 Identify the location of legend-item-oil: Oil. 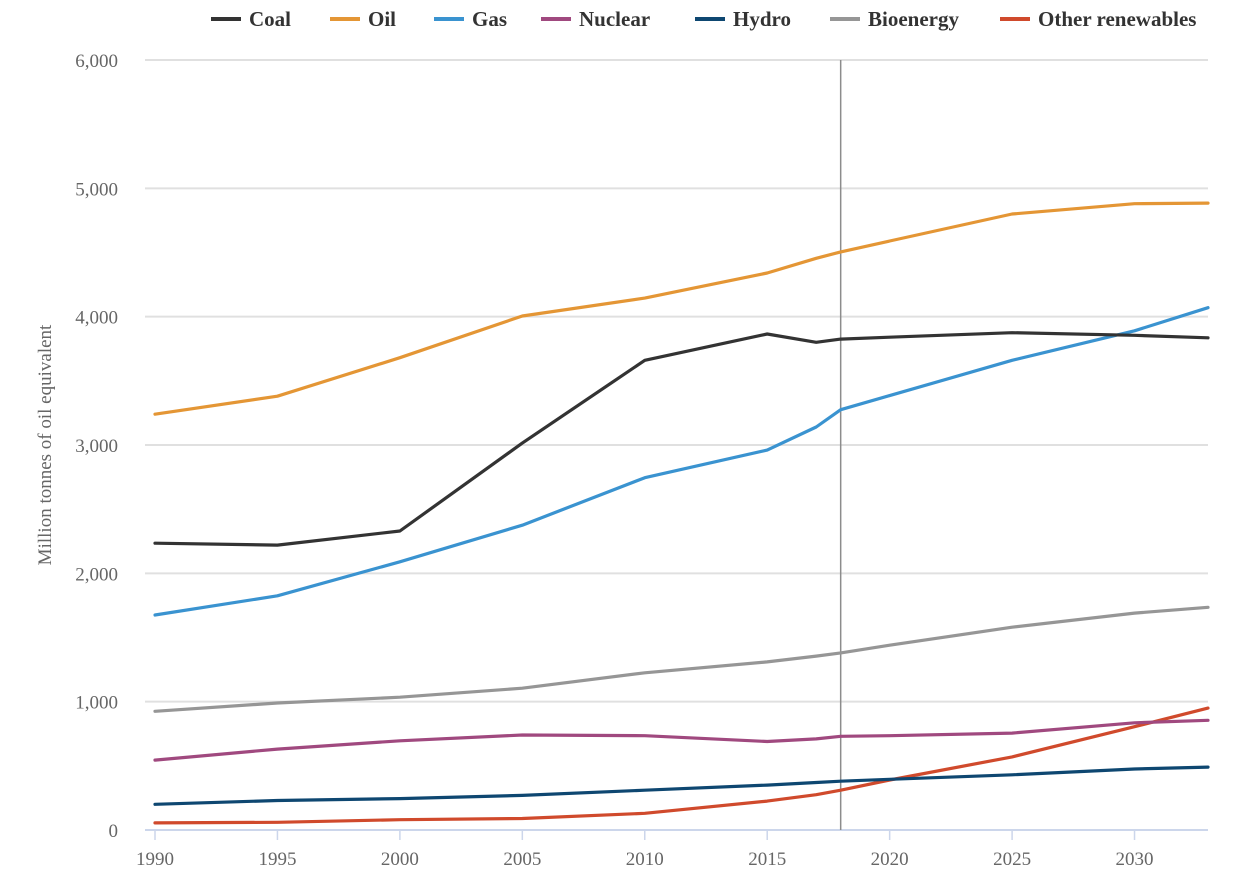
(363, 19).